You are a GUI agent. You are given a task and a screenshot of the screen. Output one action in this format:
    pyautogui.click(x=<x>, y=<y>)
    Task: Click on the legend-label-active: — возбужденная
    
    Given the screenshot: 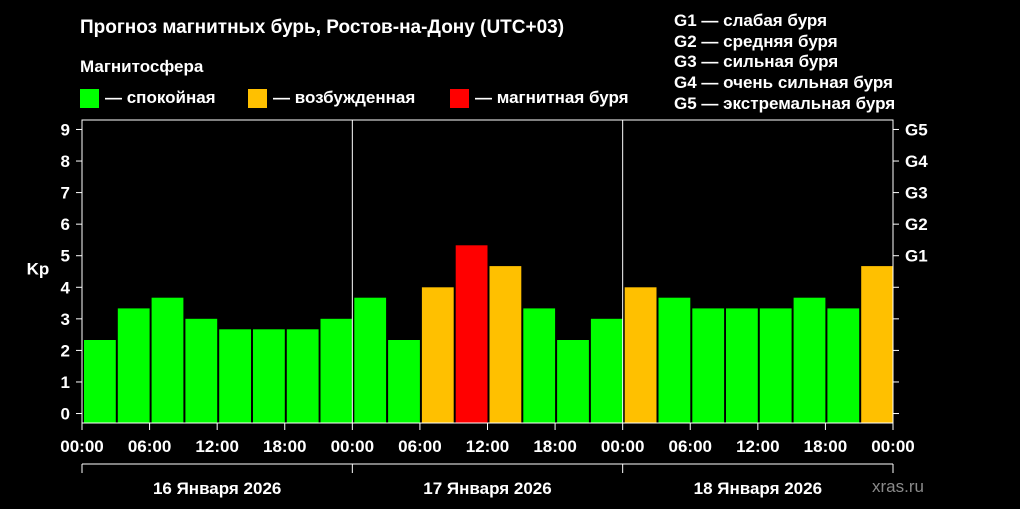 What is the action you would take?
    pyautogui.click(x=344, y=97)
    